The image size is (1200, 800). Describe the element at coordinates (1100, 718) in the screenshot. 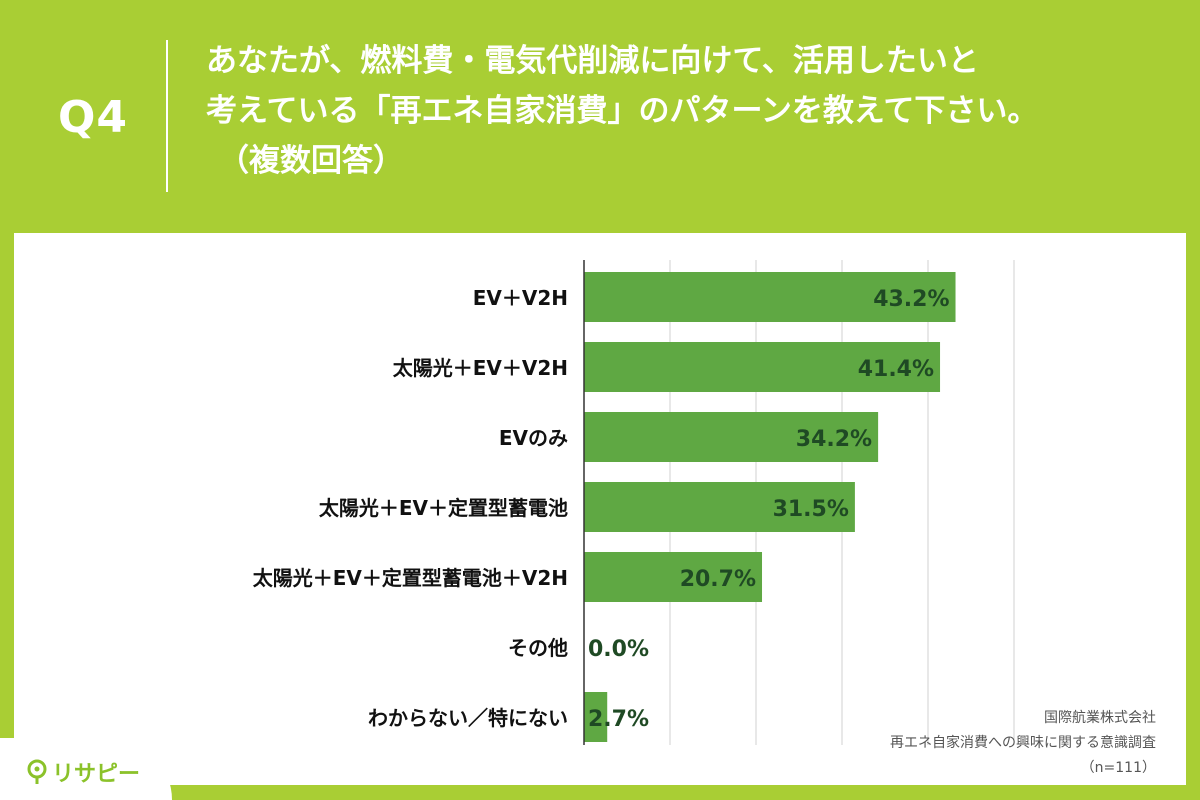

I see `source-company: 国際航業株式会社` at that location.